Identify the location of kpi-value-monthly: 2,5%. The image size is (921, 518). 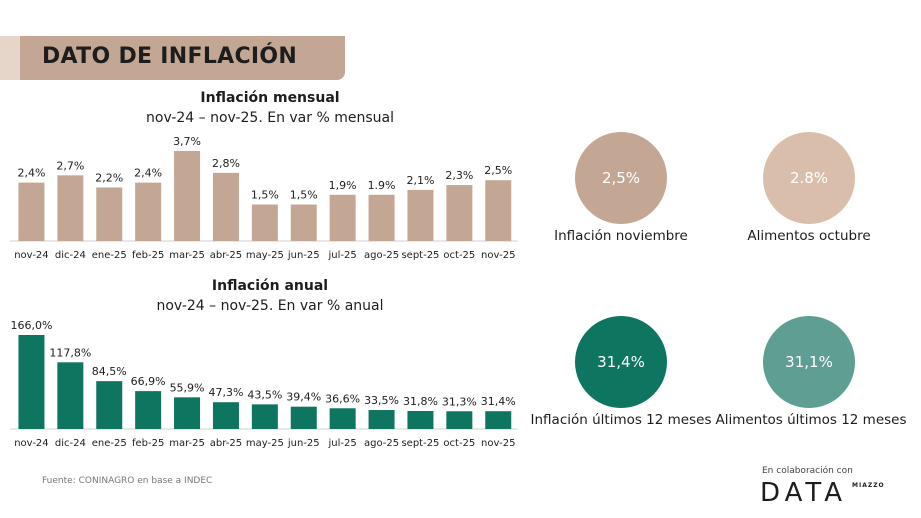
(621, 178).